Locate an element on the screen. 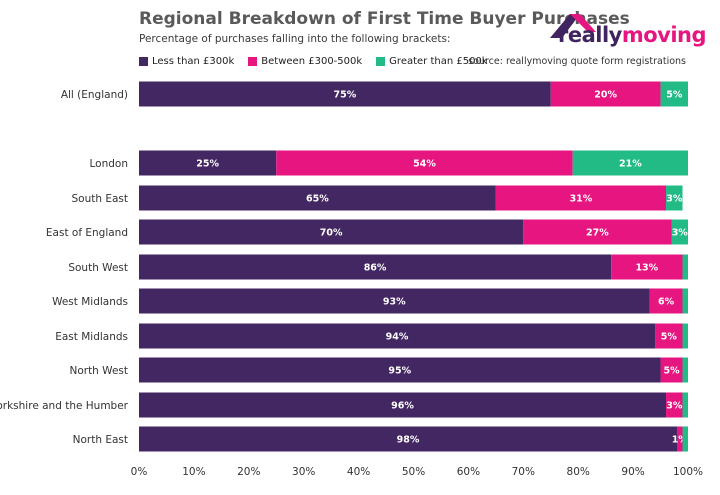  bar-london-between-300-500k is located at coordinates (424, 163).